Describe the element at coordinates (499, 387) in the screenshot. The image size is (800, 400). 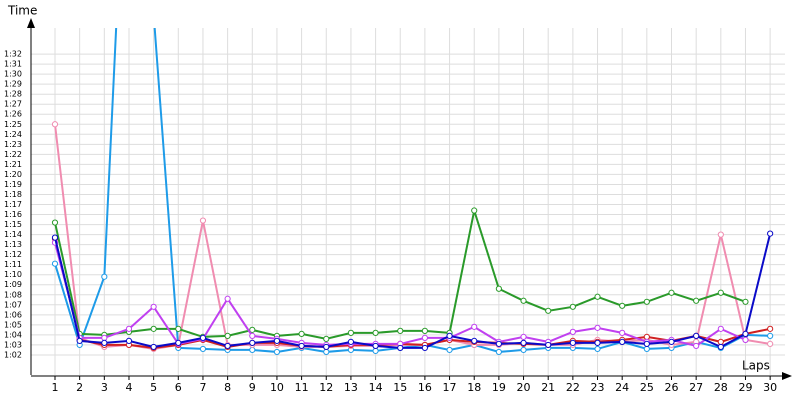
I see `x-tick-label: 19` at that location.